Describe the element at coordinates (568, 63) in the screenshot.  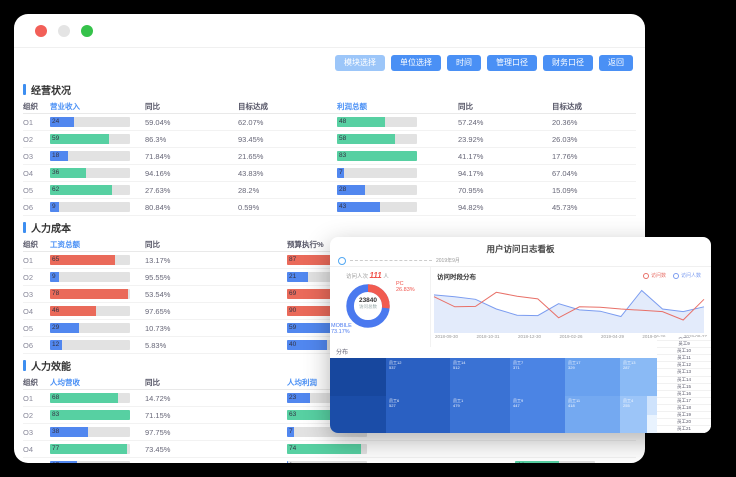
I see `toolbar-button-4: 财务口径` at that location.